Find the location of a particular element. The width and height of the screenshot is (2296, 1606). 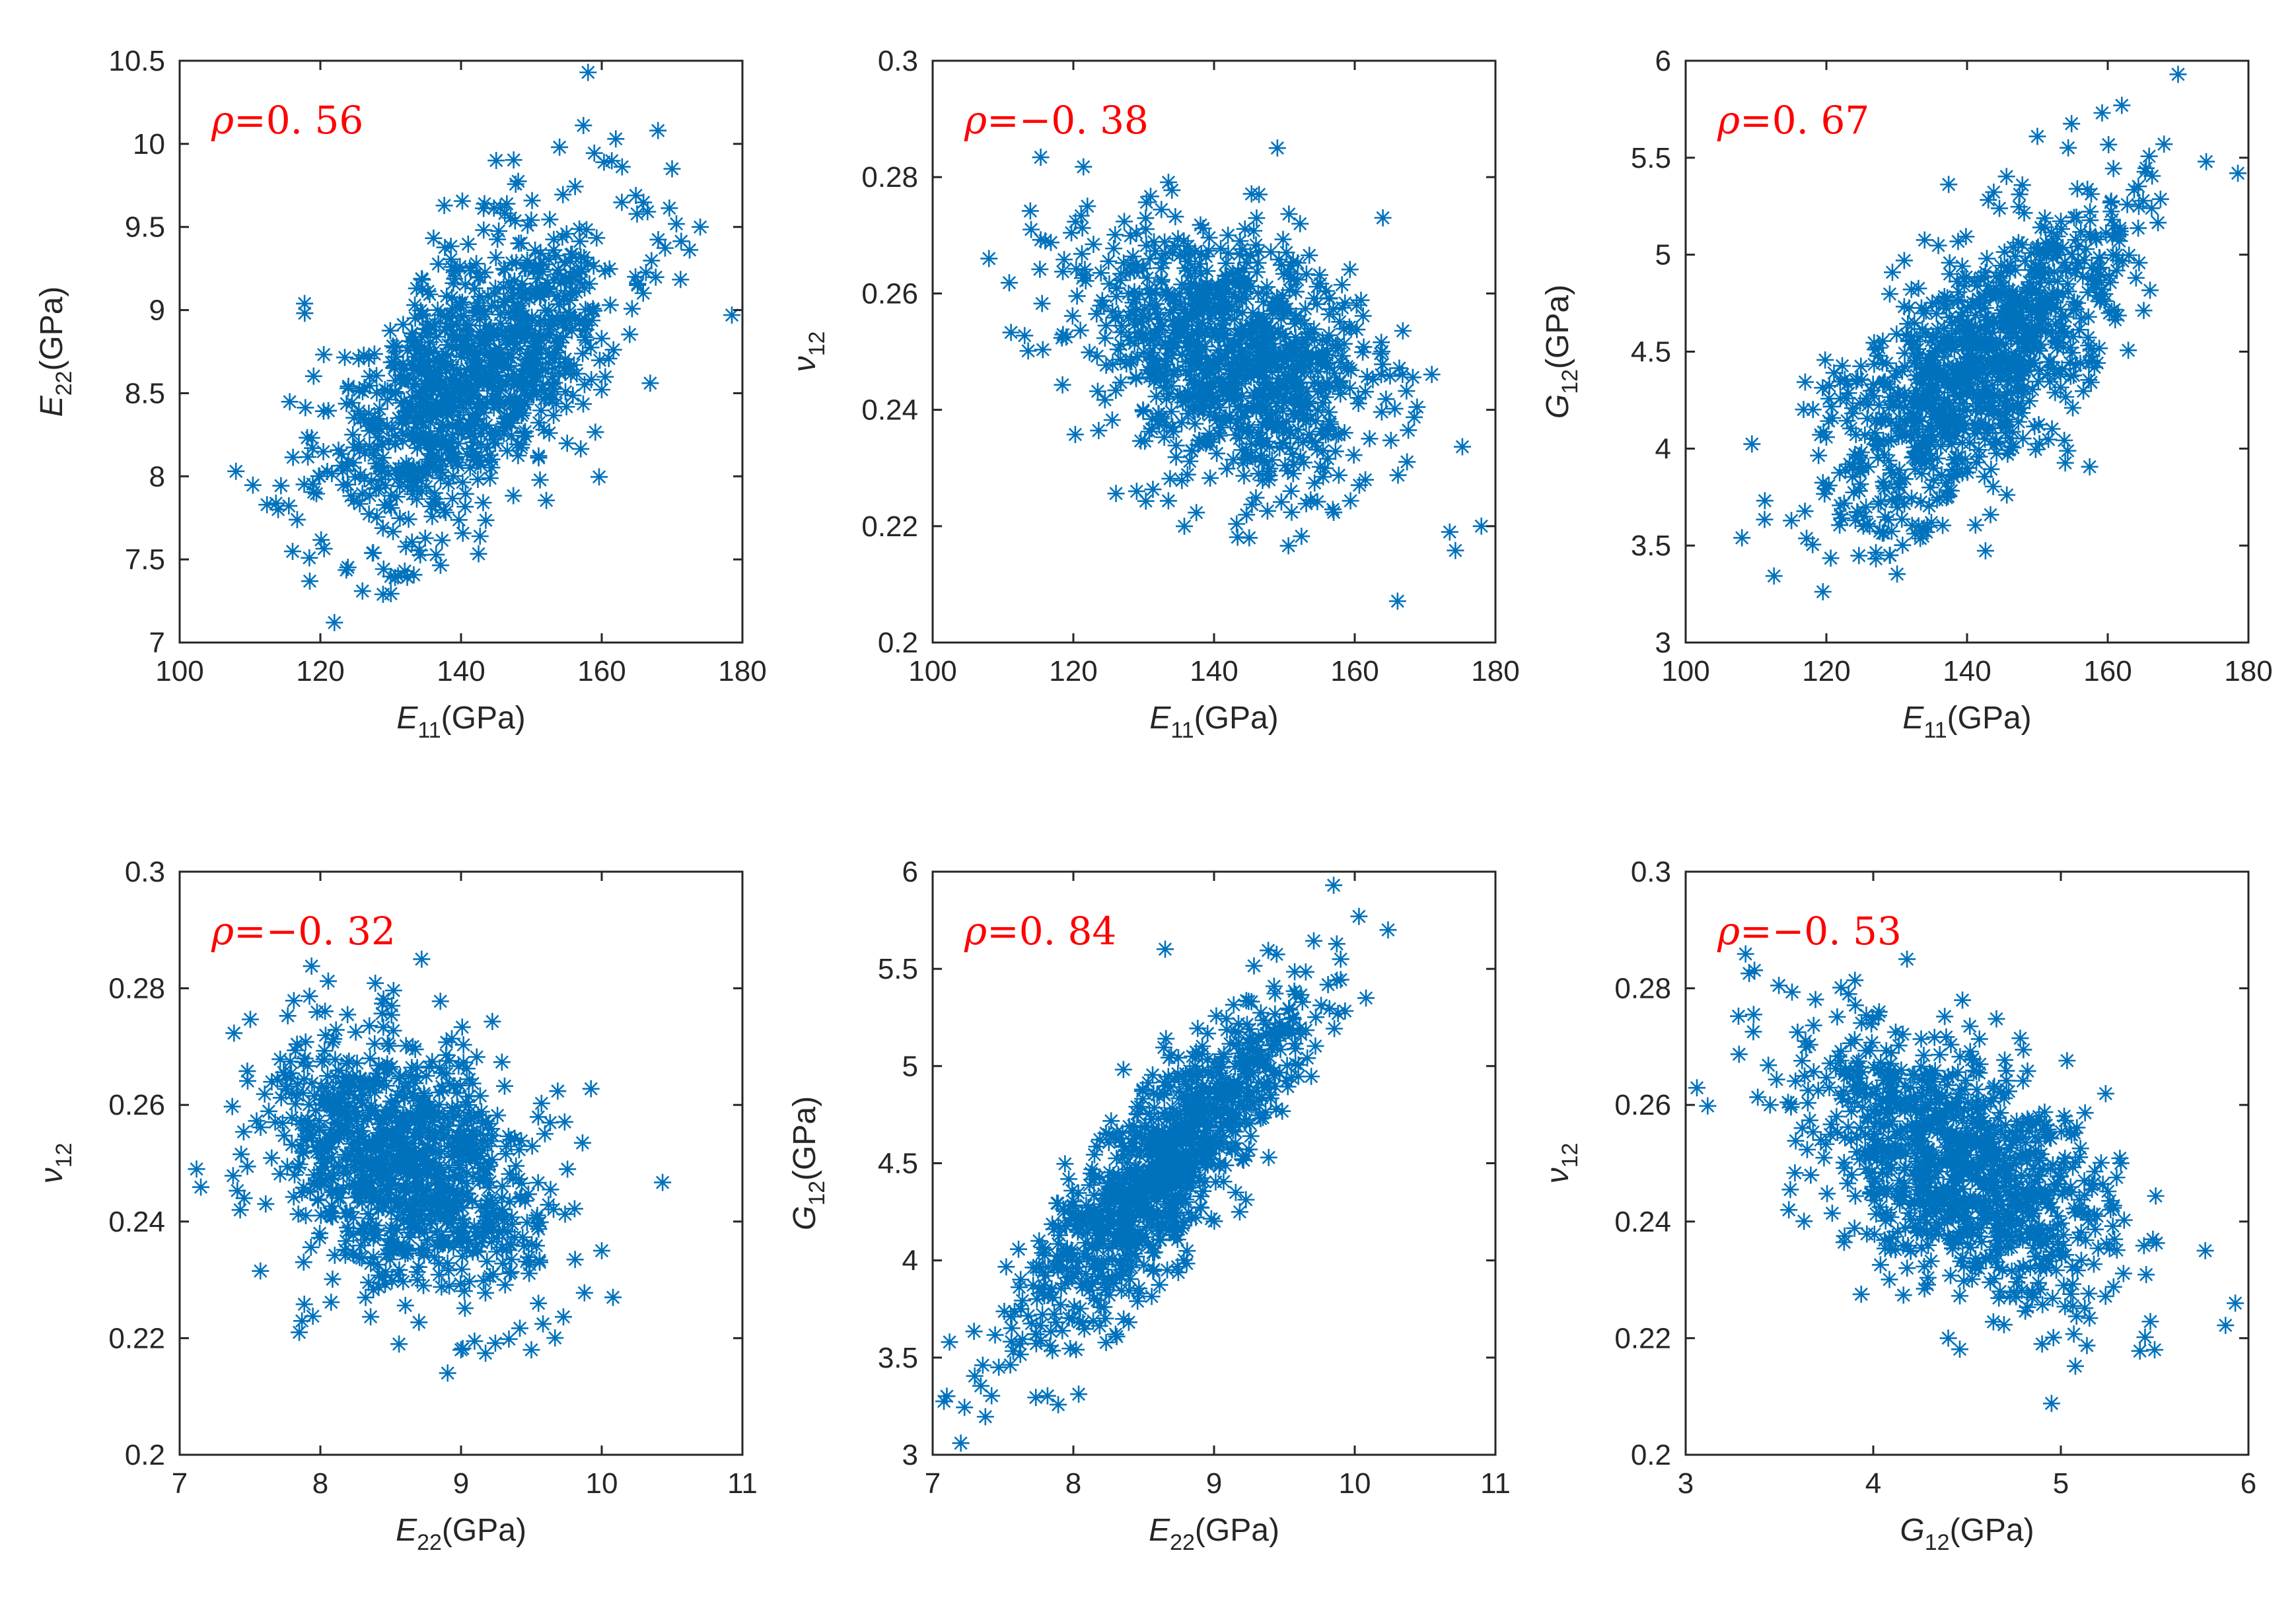

y-axis-label-subscript: 12 is located at coordinates (1570, 381).